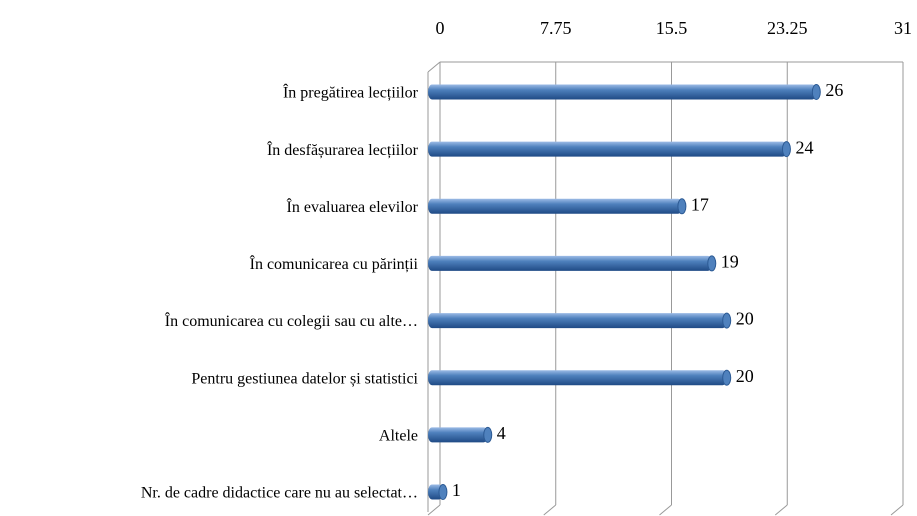 This screenshot has height=516, width=917. Describe the element at coordinates (501, 433) in the screenshot. I see `value-label: 4` at that location.